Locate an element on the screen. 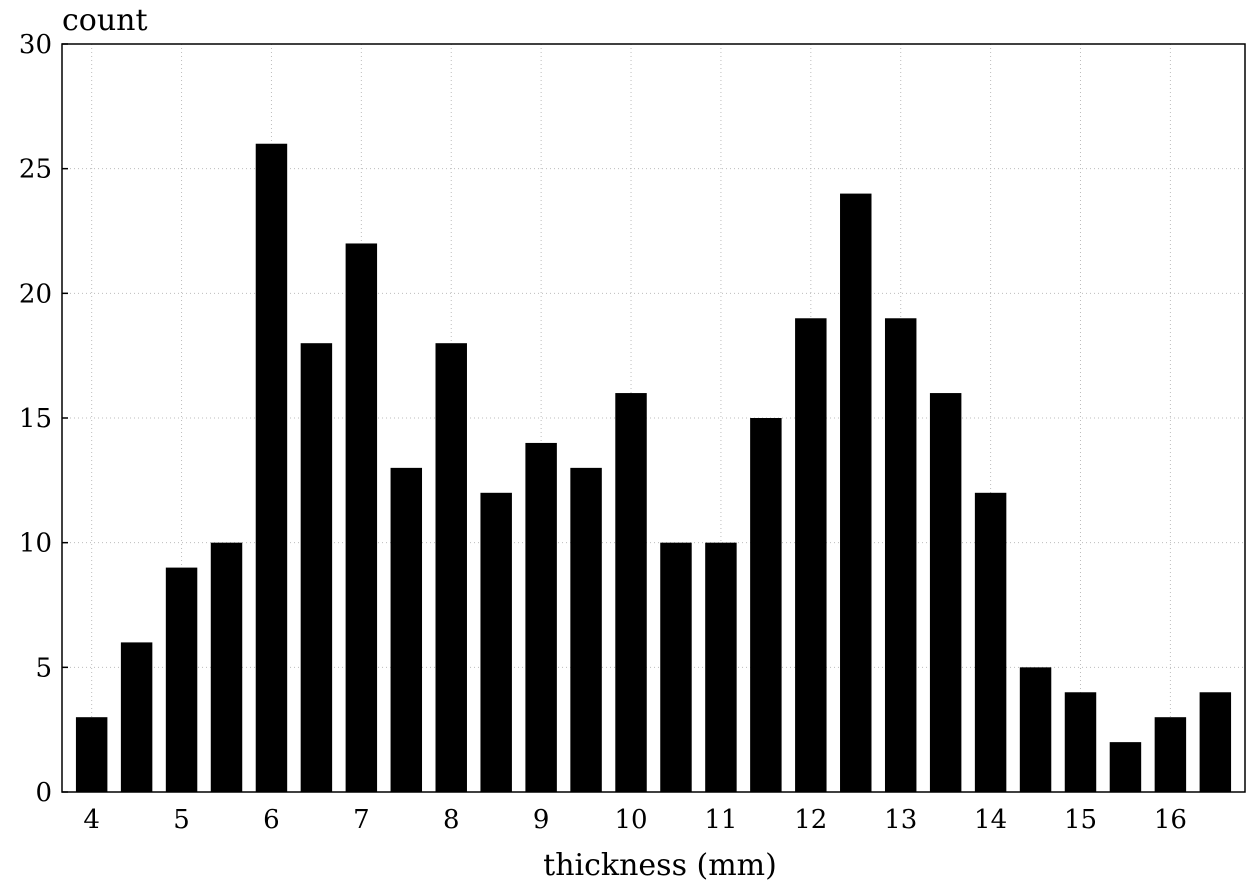 This screenshot has width=1254, height=886. x-tick-label: 12 is located at coordinates (810, 820).